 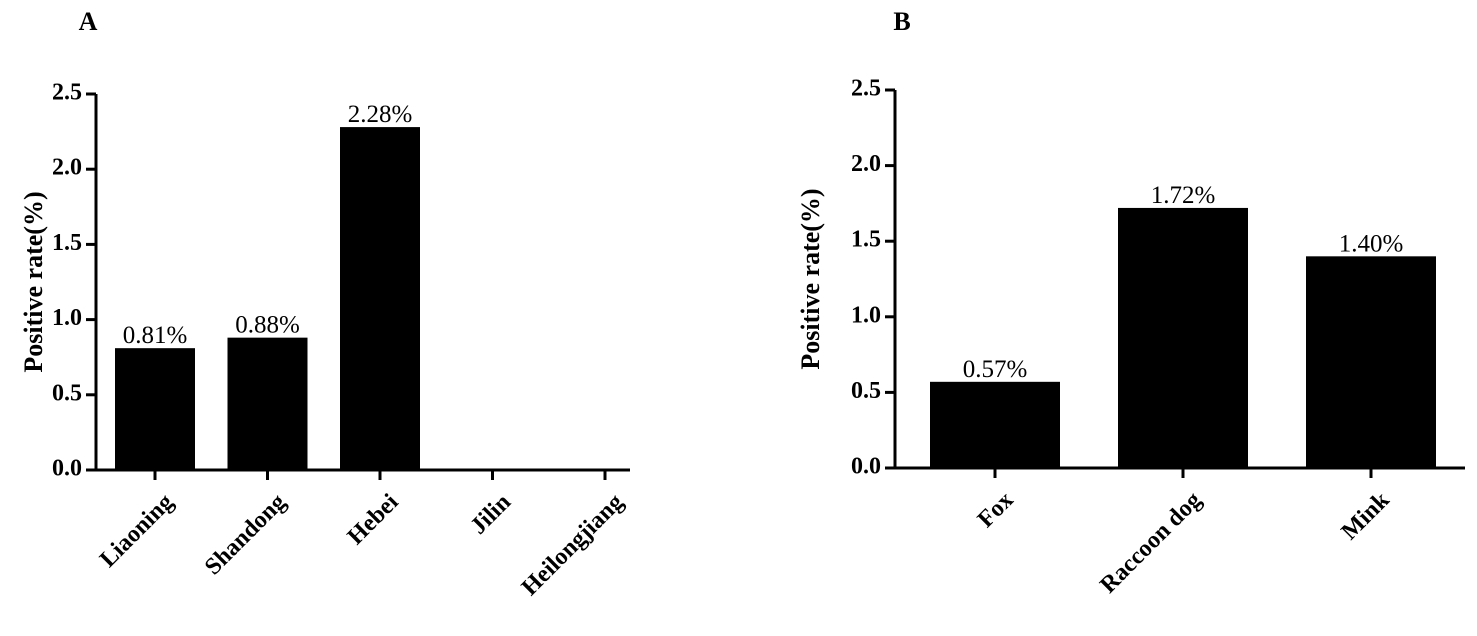 I want to click on data-label: 2.28%, so click(x=380, y=114).